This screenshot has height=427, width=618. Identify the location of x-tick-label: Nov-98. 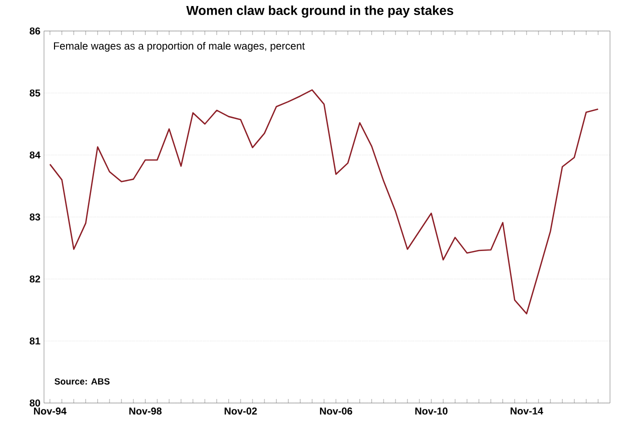
(145, 411).